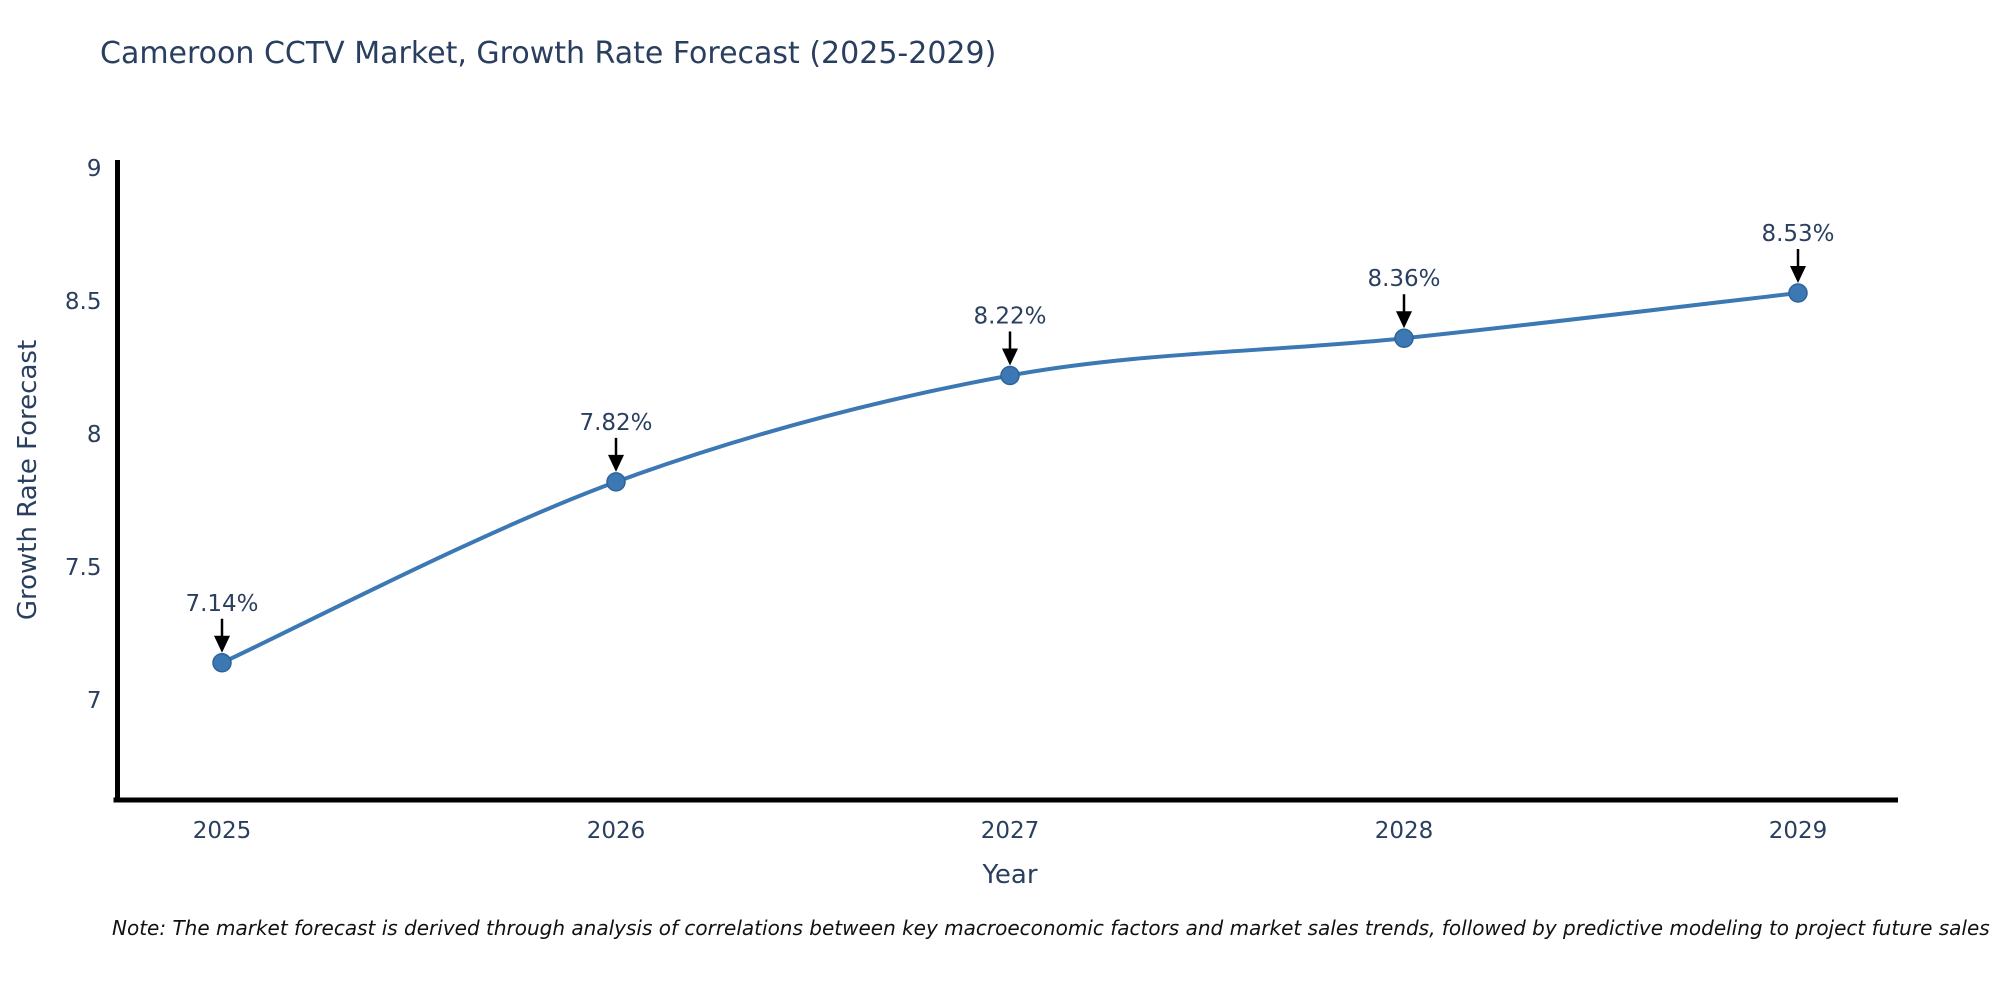  What do you see at coordinates (94, 701) in the screenshot?
I see `y-tick-label: 7` at bounding box center [94, 701].